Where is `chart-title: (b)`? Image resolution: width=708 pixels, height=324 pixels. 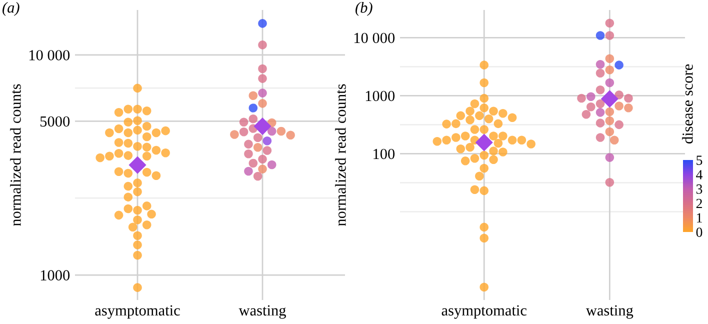
chart-title: (b) is located at coordinates (364, 9).